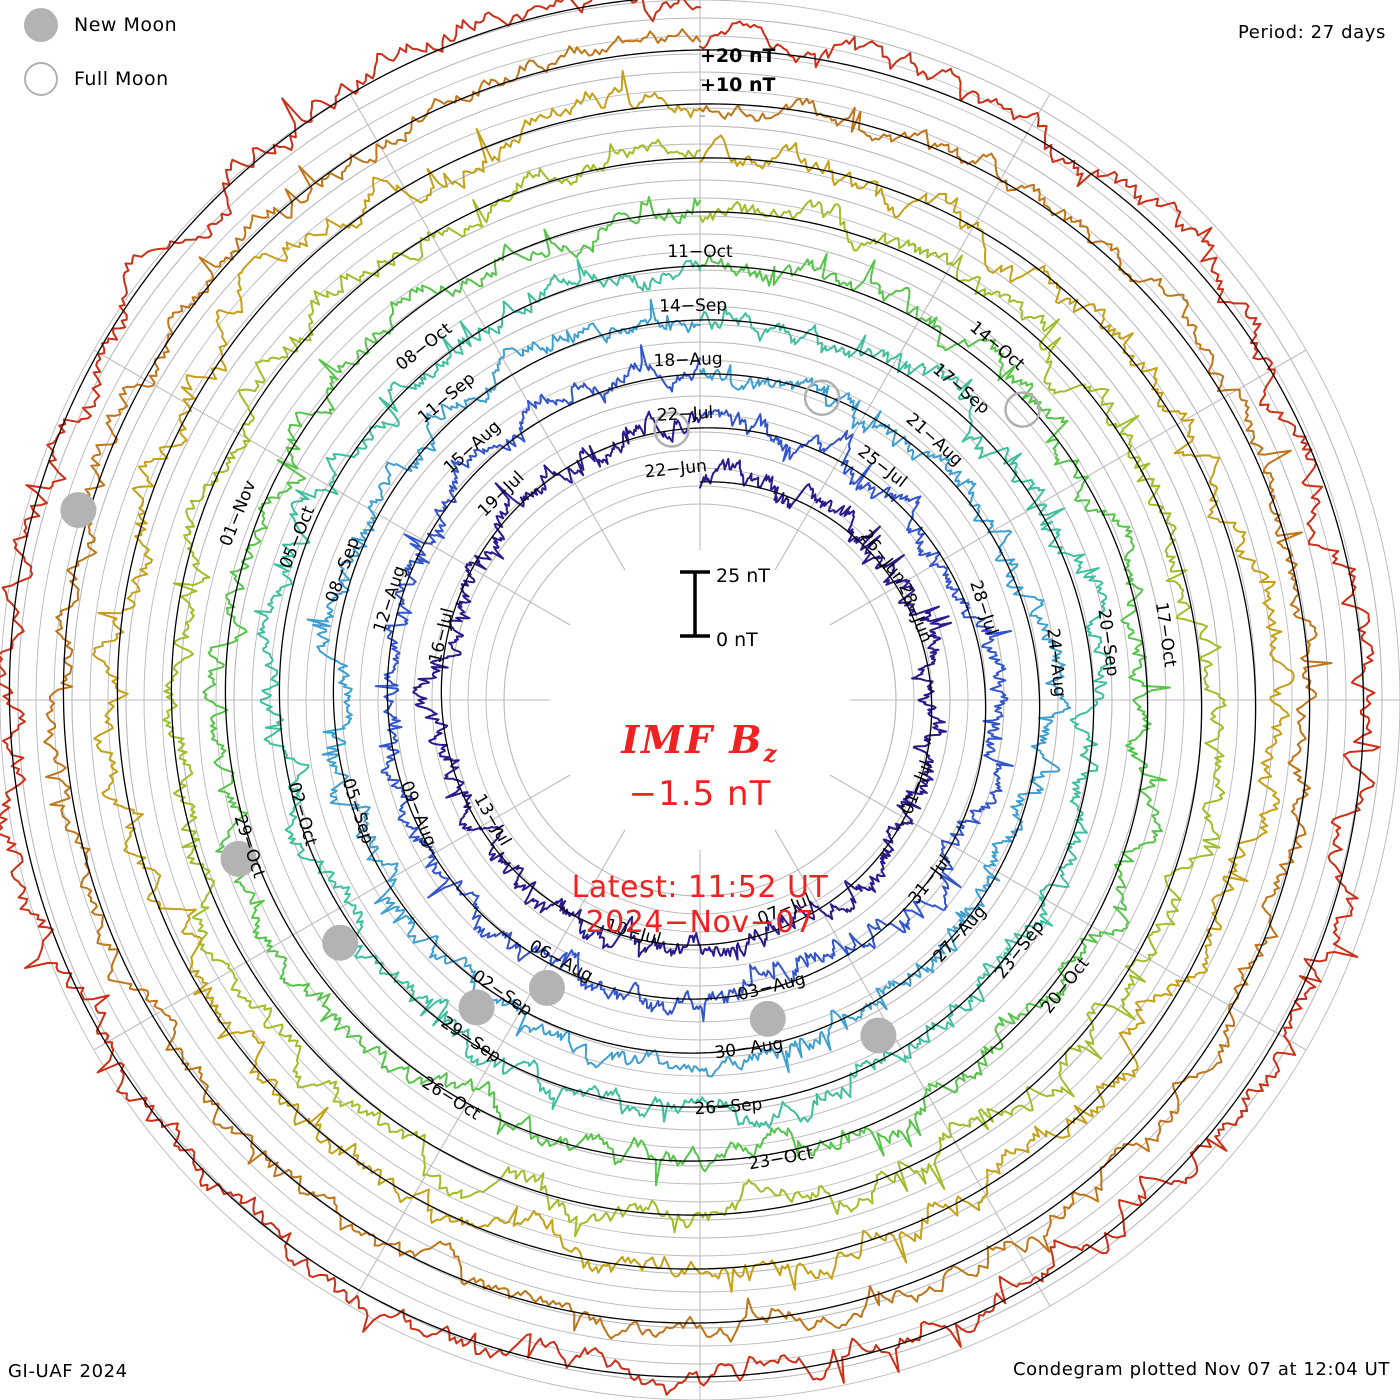 The height and width of the screenshot is (1400, 1400). Describe the element at coordinates (1311, 32) in the screenshot. I see `period-label: Period: 27 days` at that location.